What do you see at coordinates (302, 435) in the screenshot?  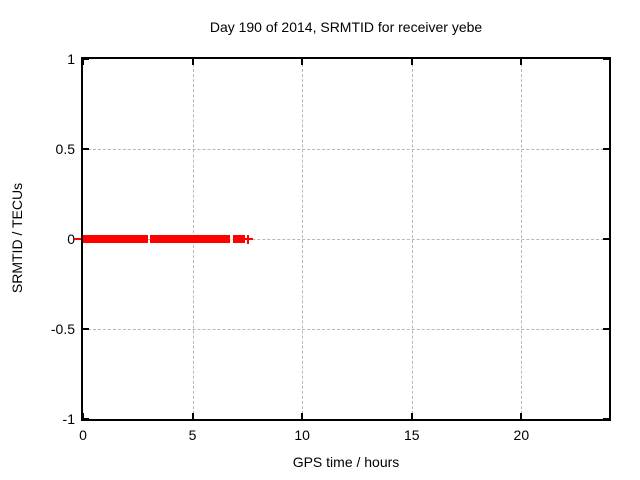 I see `x-tick-label: 10` at bounding box center [302, 435].